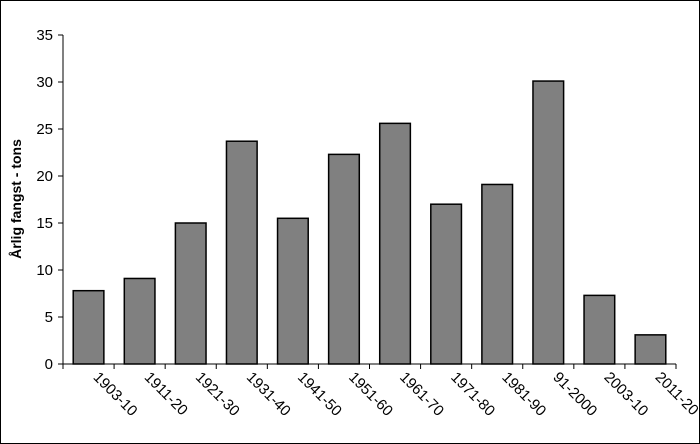 The image size is (700, 444). Describe the element at coordinates (44, 176) in the screenshot. I see `y-tick-label: 20` at that location.